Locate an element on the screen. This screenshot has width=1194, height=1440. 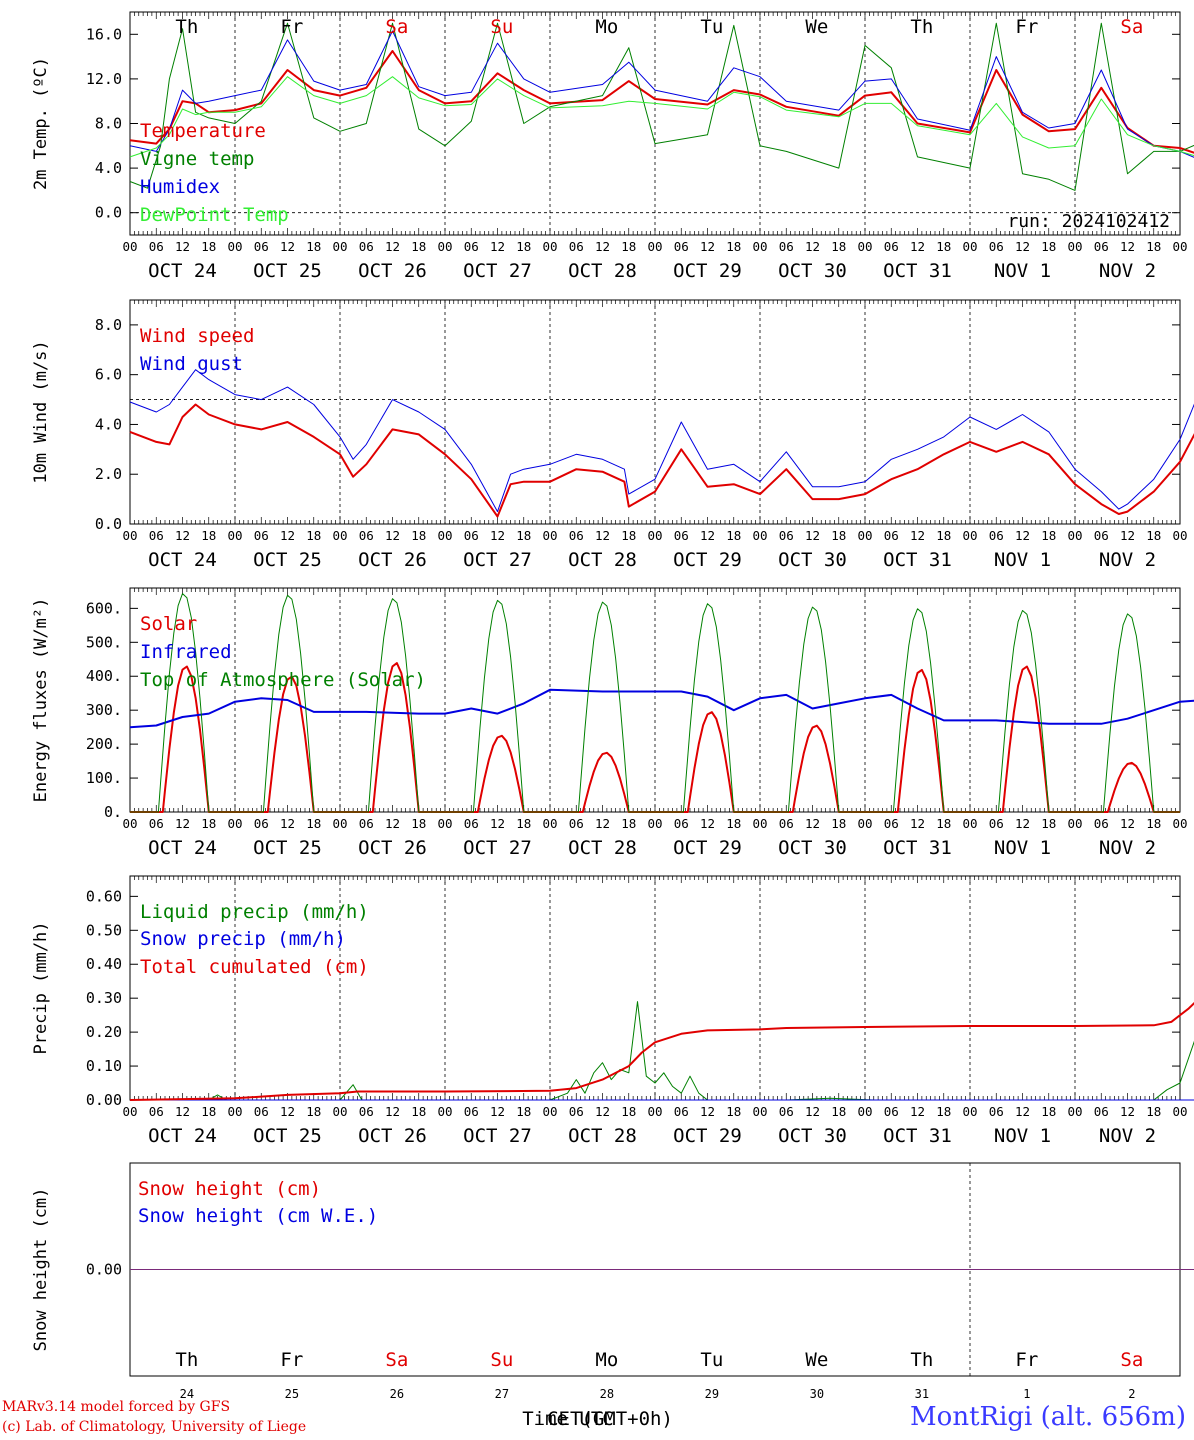
date-label: OCT 27 is located at coordinates (497, 271).